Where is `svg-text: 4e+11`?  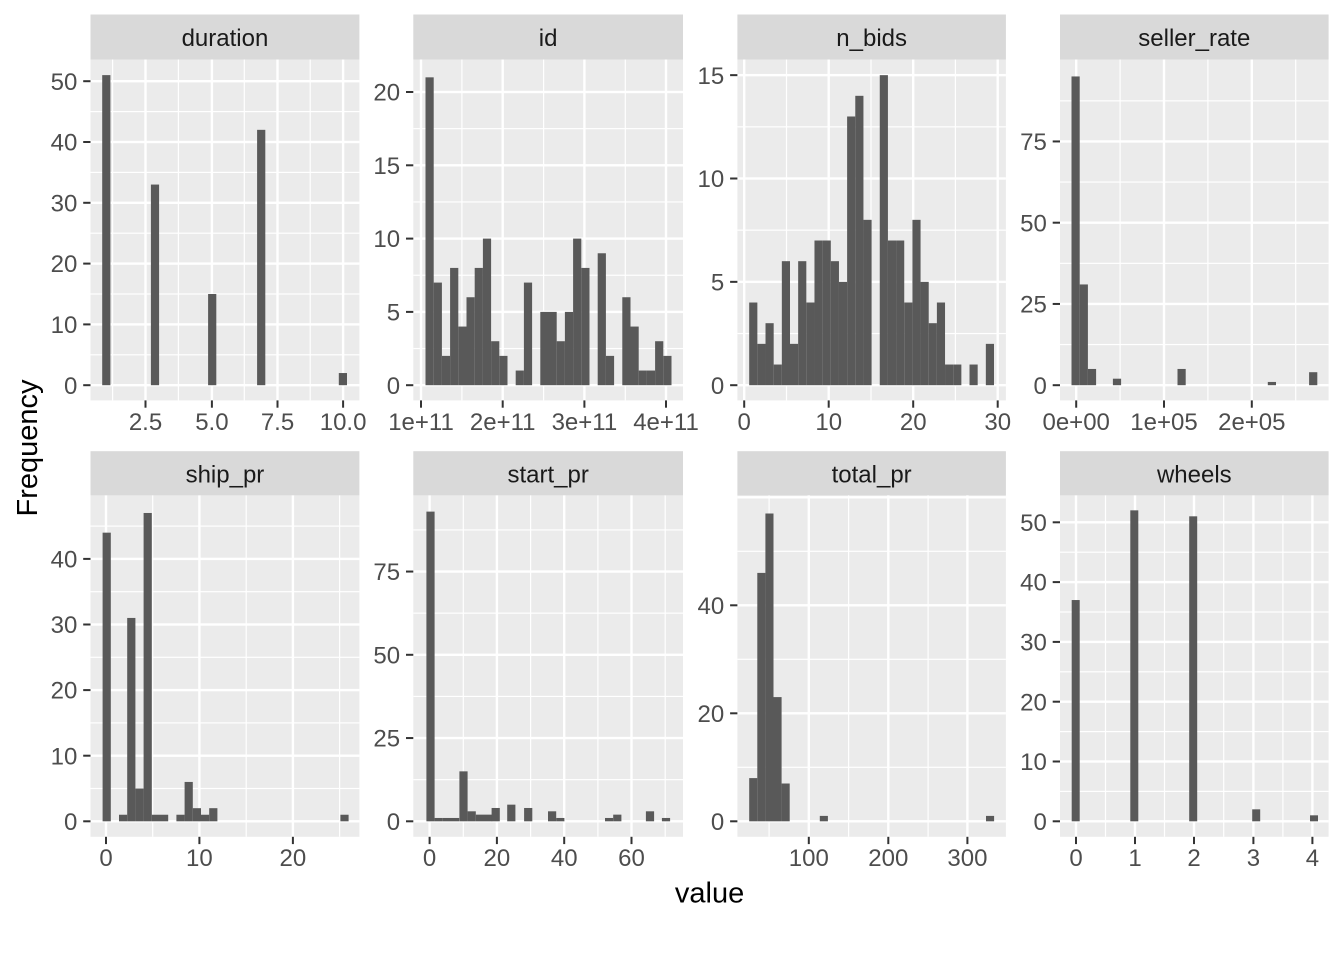 svg-text: 4e+11 is located at coordinates (666, 422).